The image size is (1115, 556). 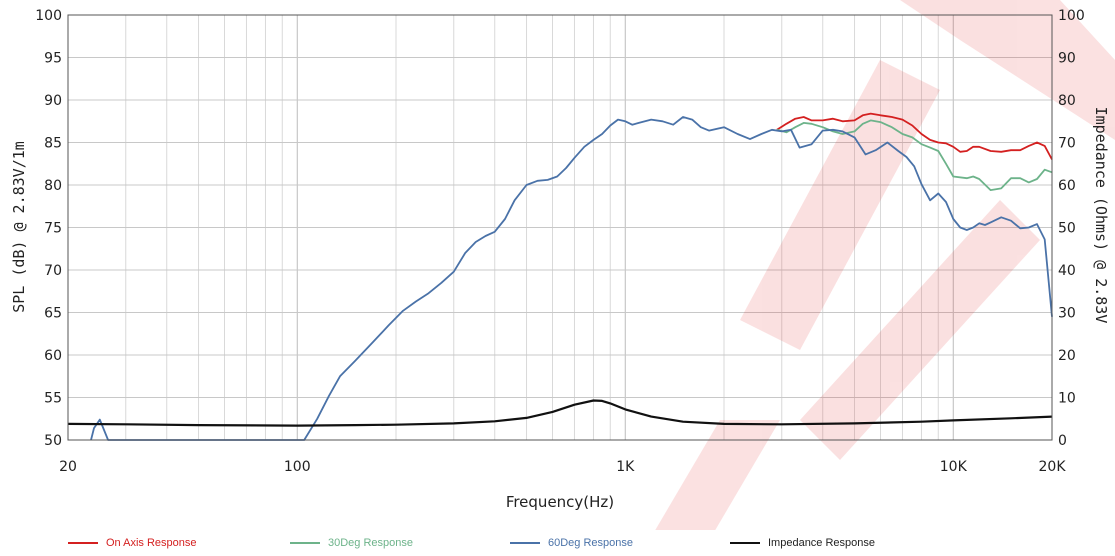 I want to click on legend-label: 30Deg Response, so click(x=371, y=543).